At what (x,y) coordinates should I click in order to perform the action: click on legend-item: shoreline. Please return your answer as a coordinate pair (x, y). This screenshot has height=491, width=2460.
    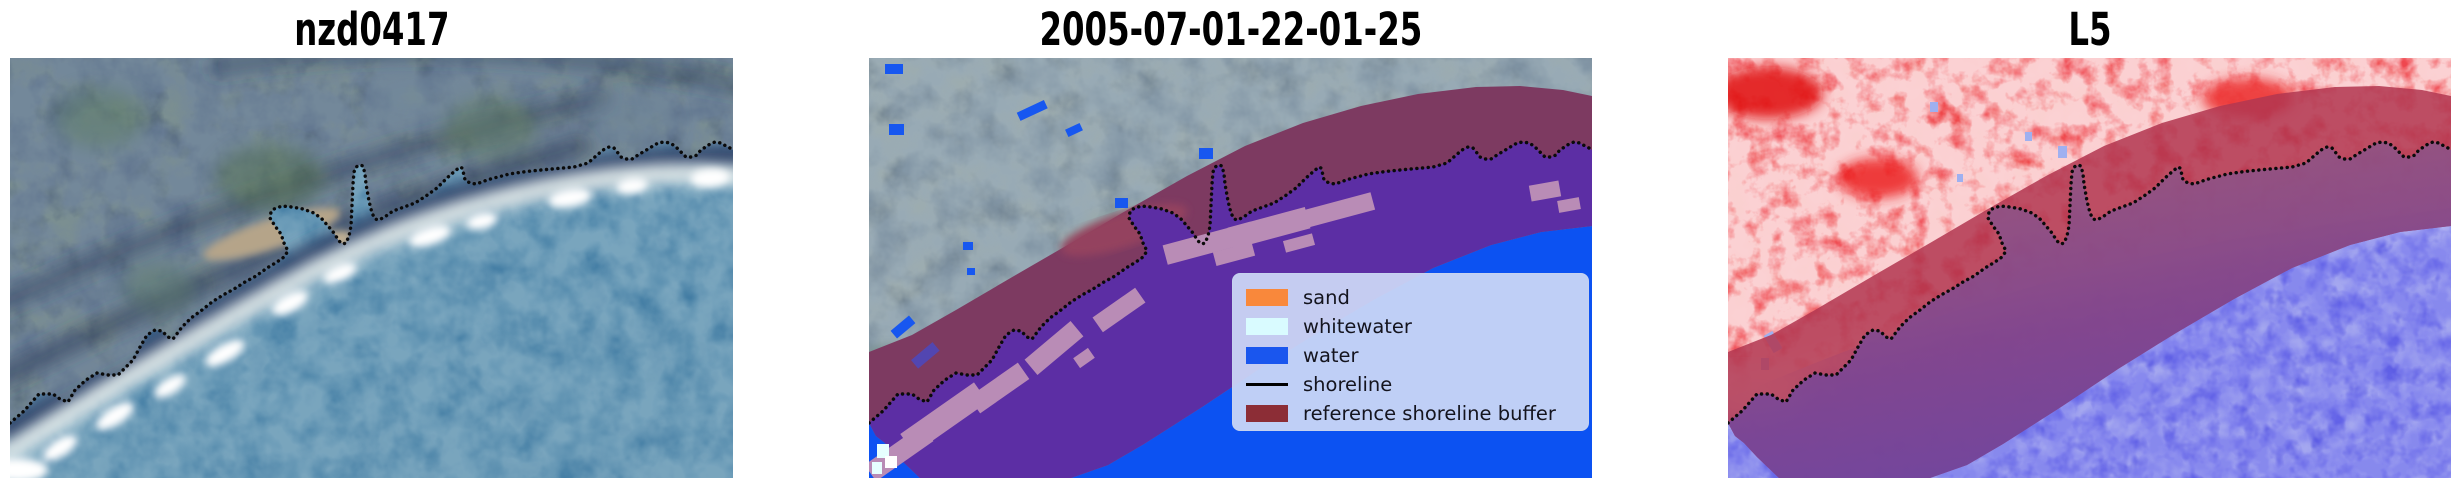
    Looking at the image, I should click on (1417, 384).